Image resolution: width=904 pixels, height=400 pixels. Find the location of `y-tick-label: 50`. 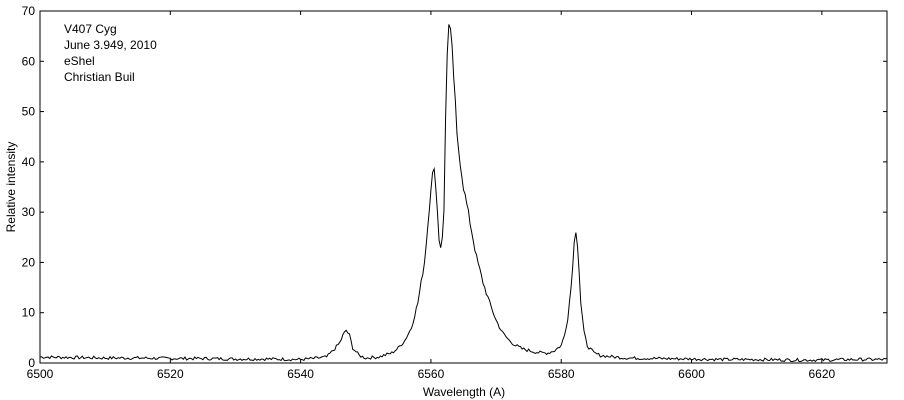

y-tick-label: 50 is located at coordinates (29, 112).